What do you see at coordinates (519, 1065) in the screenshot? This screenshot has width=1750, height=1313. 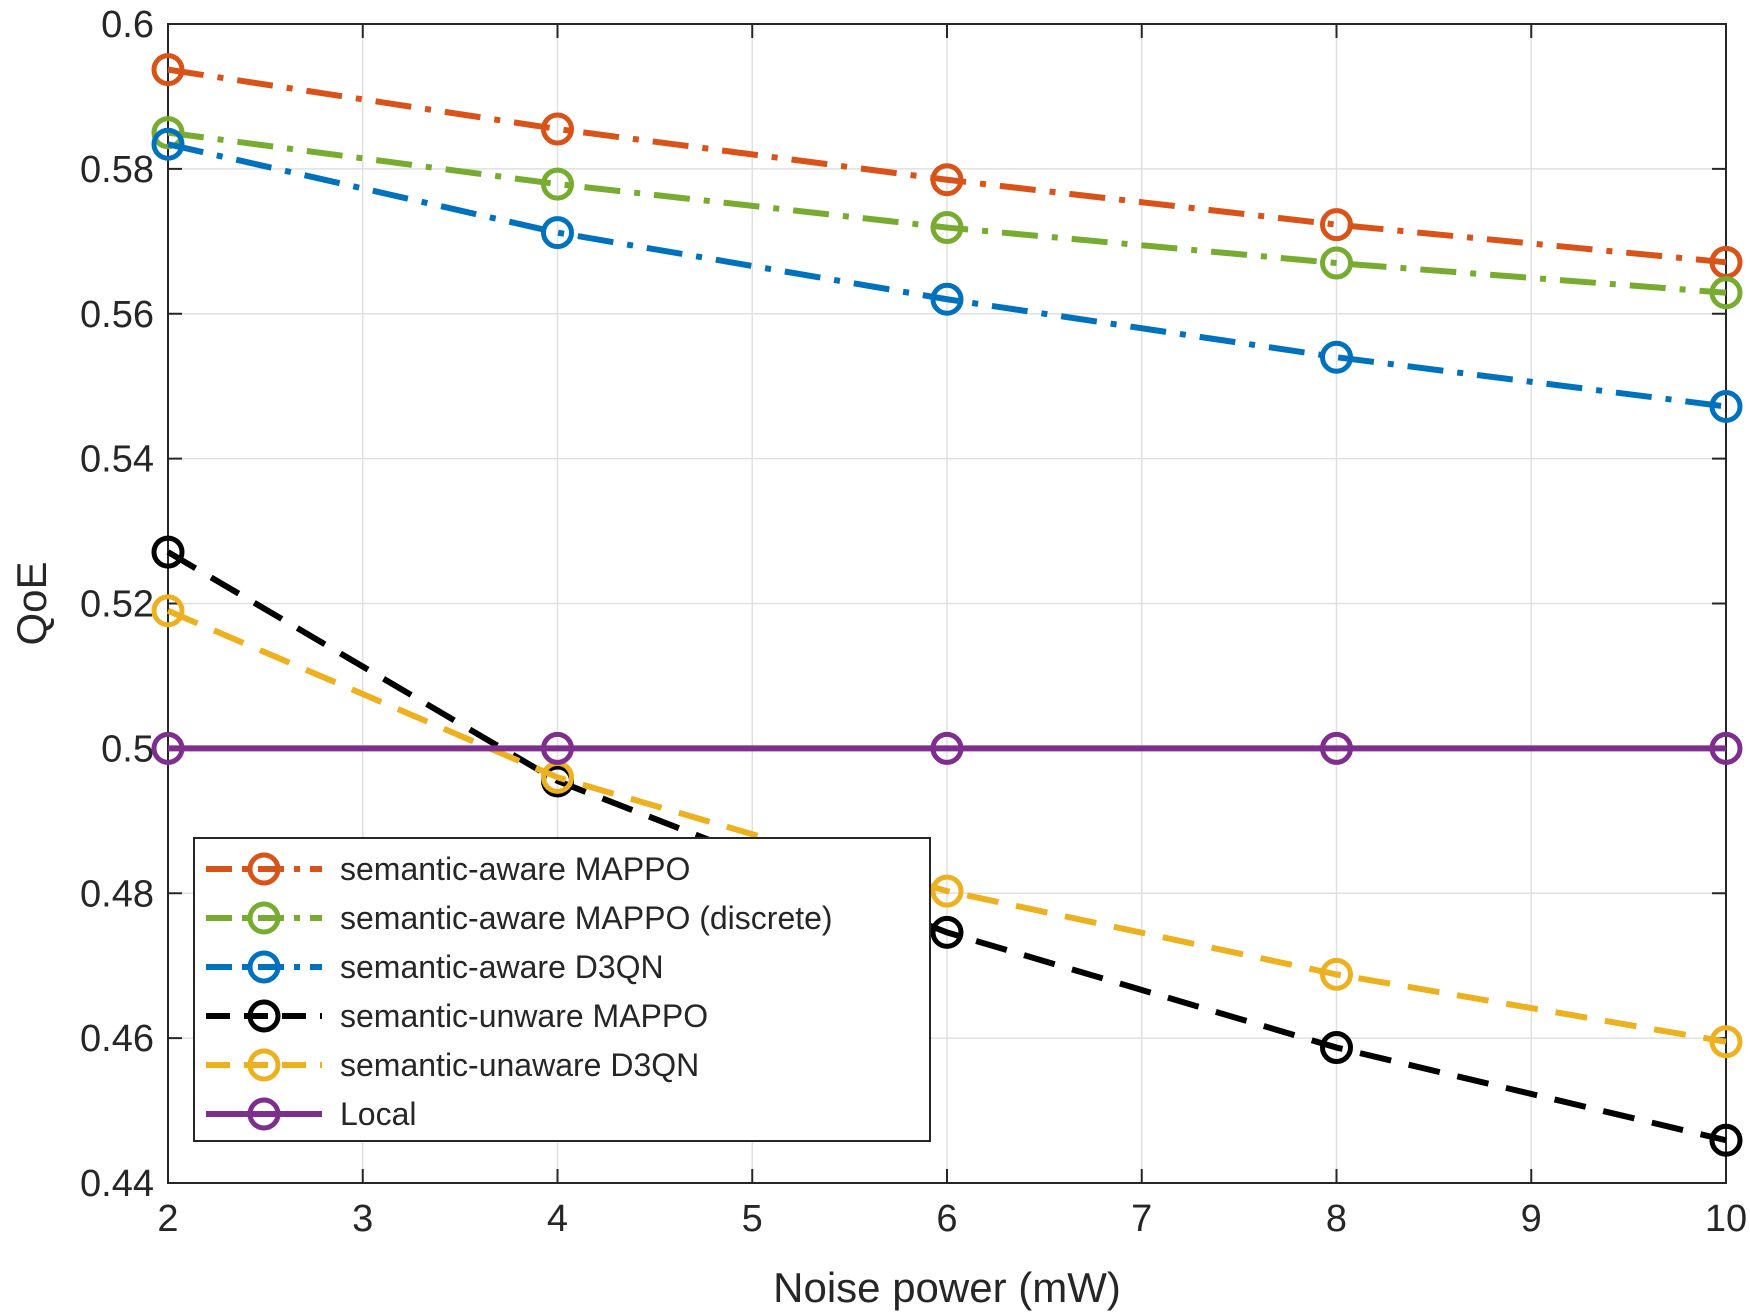 I see `legend-label: semantic-unaware D3QN` at bounding box center [519, 1065].